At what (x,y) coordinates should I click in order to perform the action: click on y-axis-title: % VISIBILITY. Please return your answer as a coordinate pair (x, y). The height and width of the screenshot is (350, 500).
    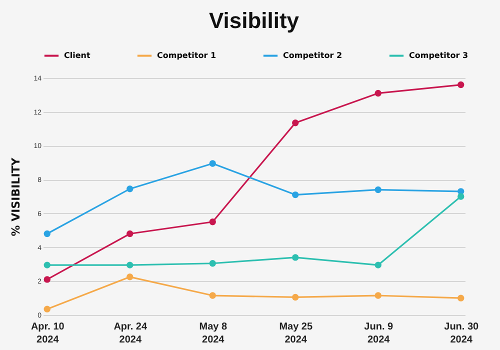
    Looking at the image, I should click on (16, 196).